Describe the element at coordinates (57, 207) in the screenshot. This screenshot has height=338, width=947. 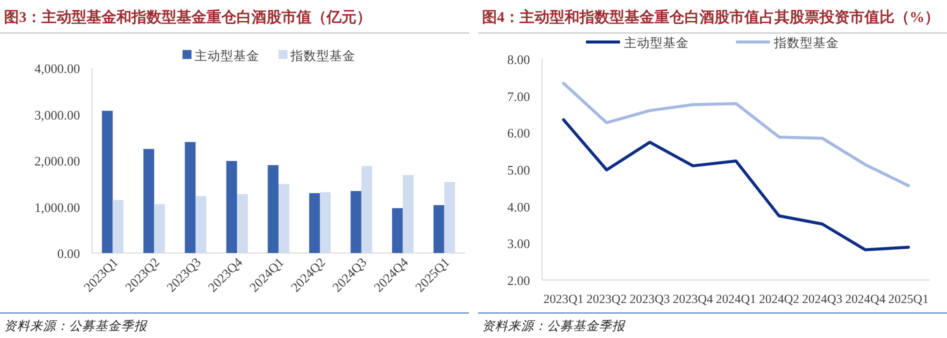
I see `y-tick-label: 1,000.00` at that location.